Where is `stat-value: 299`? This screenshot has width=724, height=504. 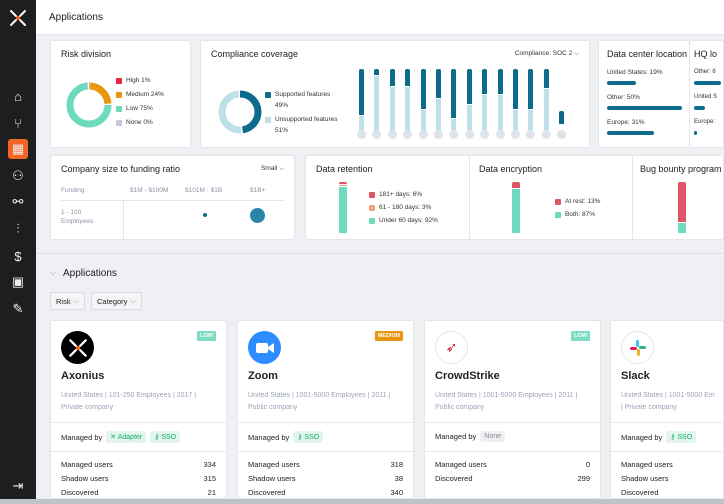
stat-value: 299 is located at coordinates (583, 478).